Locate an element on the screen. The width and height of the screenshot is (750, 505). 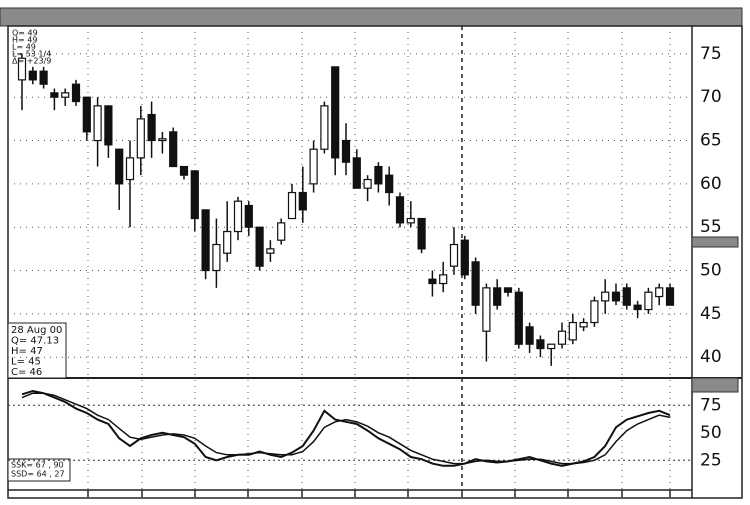
y-tick-label: 55 is located at coordinates (711, 227).